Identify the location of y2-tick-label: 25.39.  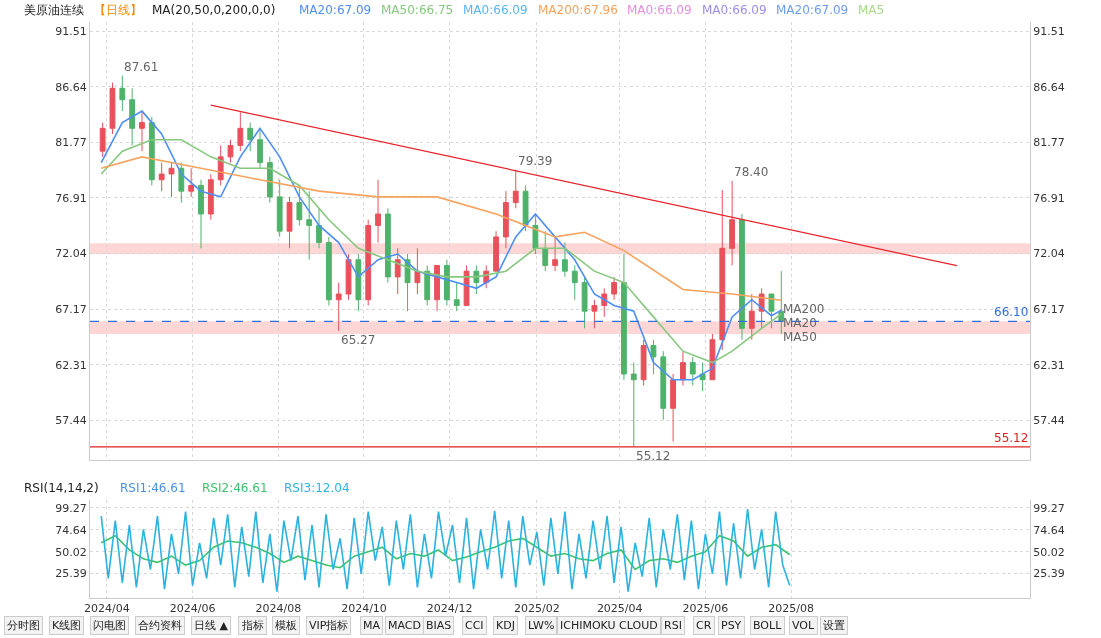
(1049, 574).